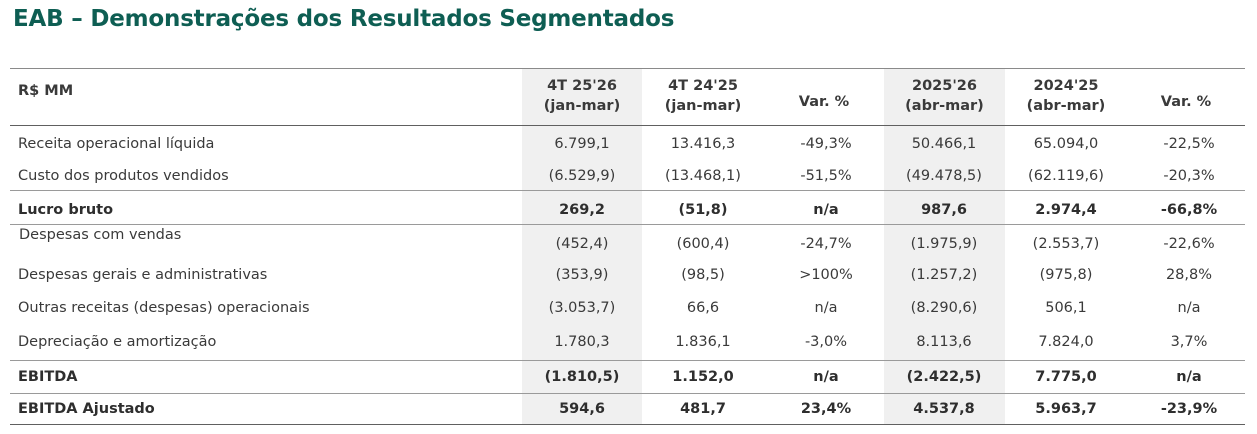  What do you see at coordinates (826, 275) in the screenshot?
I see `cell-value: >100%` at bounding box center [826, 275].